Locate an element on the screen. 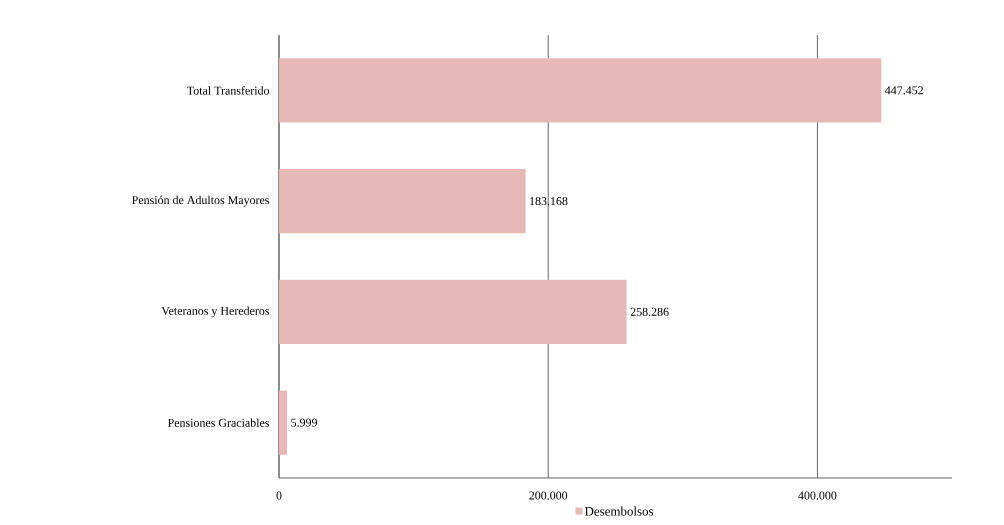 Image resolution: width=1004 pixels, height=525 pixels. x-tick-label: 0 is located at coordinates (279, 495).